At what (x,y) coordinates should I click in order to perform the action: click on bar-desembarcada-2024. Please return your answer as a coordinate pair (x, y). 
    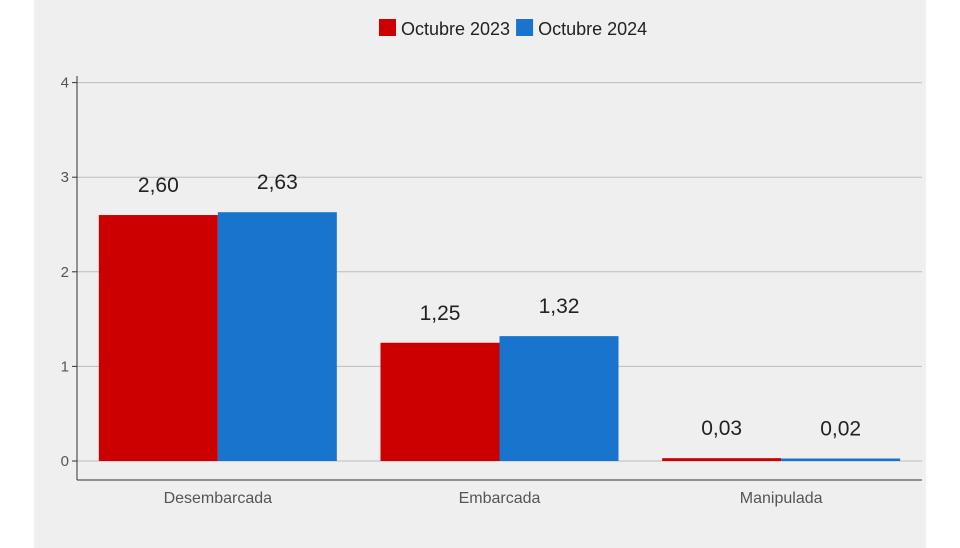
    Looking at the image, I should click on (277, 336).